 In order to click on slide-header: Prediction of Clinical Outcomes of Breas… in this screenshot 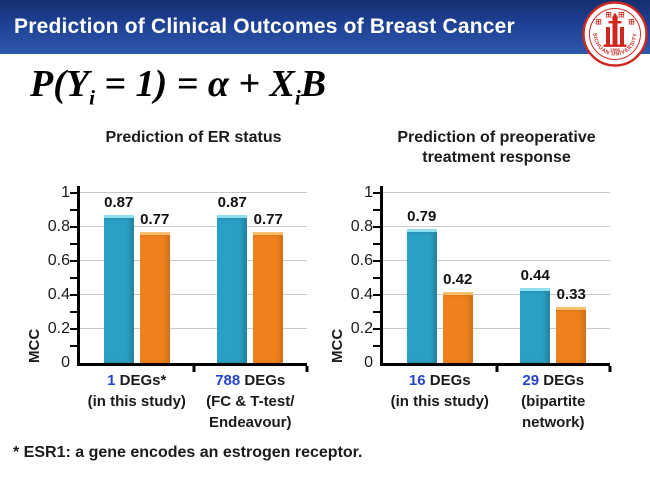, I will do `click(325, 27)`.